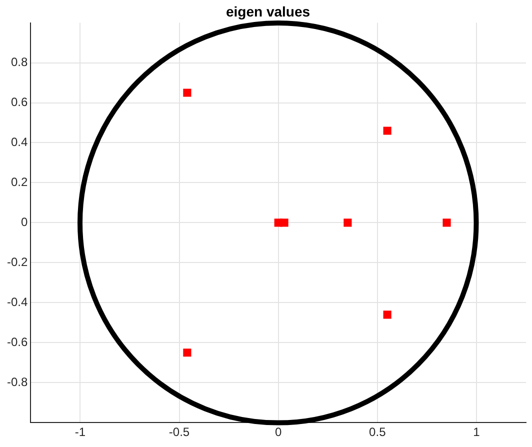 The height and width of the screenshot is (447, 532). Describe the element at coordinates (19, 142) in the screenshot. I see `y-tick-label: 0.4` at that location.